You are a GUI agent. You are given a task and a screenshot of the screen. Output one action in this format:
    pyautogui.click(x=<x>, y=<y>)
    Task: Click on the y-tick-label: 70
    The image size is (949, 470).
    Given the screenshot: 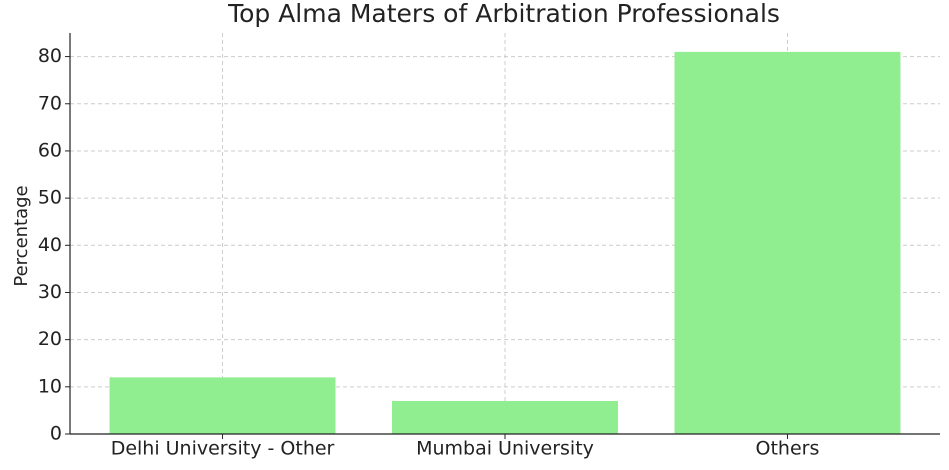 What is the action you would take?
    pyautogui.click(x=50, y=103)
    